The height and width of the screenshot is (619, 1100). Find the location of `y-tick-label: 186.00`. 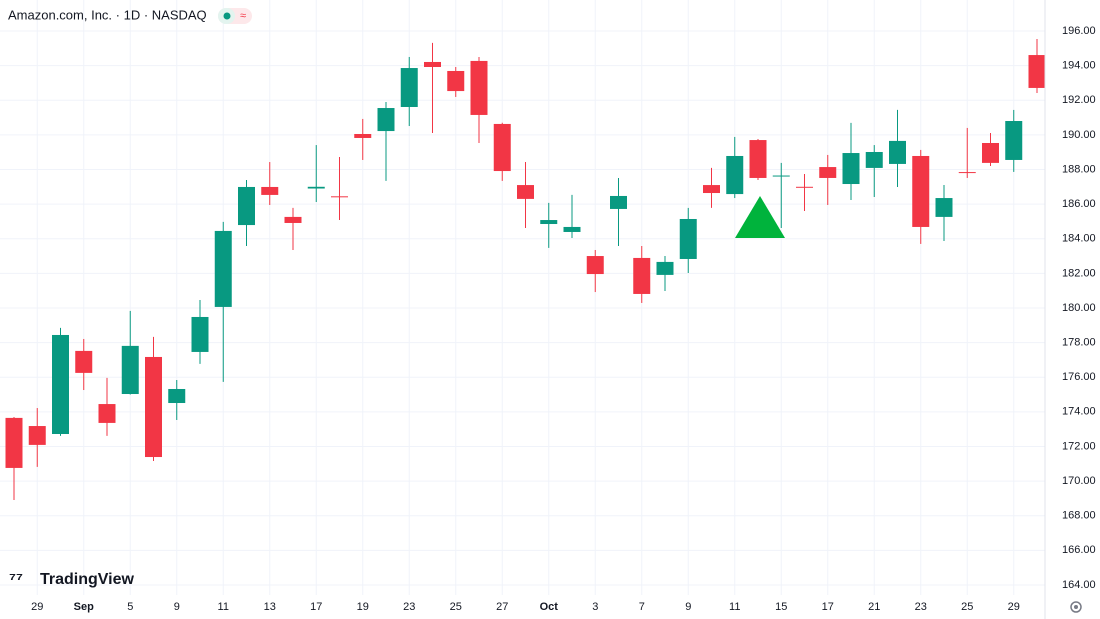

y-tick-label: 186.00 is located at coordinates (1079, 204).